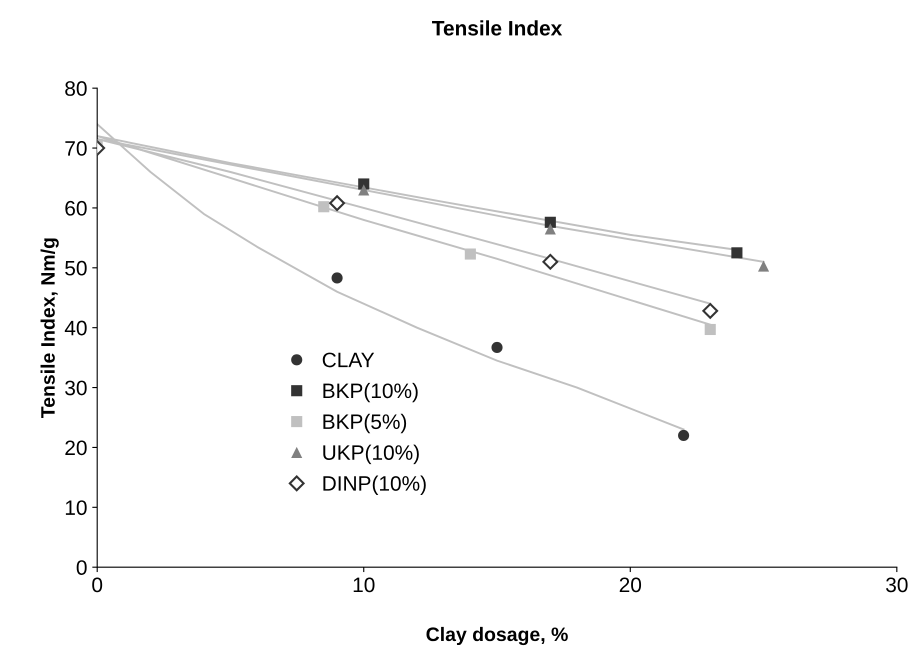 The width and height of the screenshot is (917, 658). What do you see at coordinates (348, 360) in the screenshot?
I see `legend-label: CLAY` at bounding box center [348, 360].